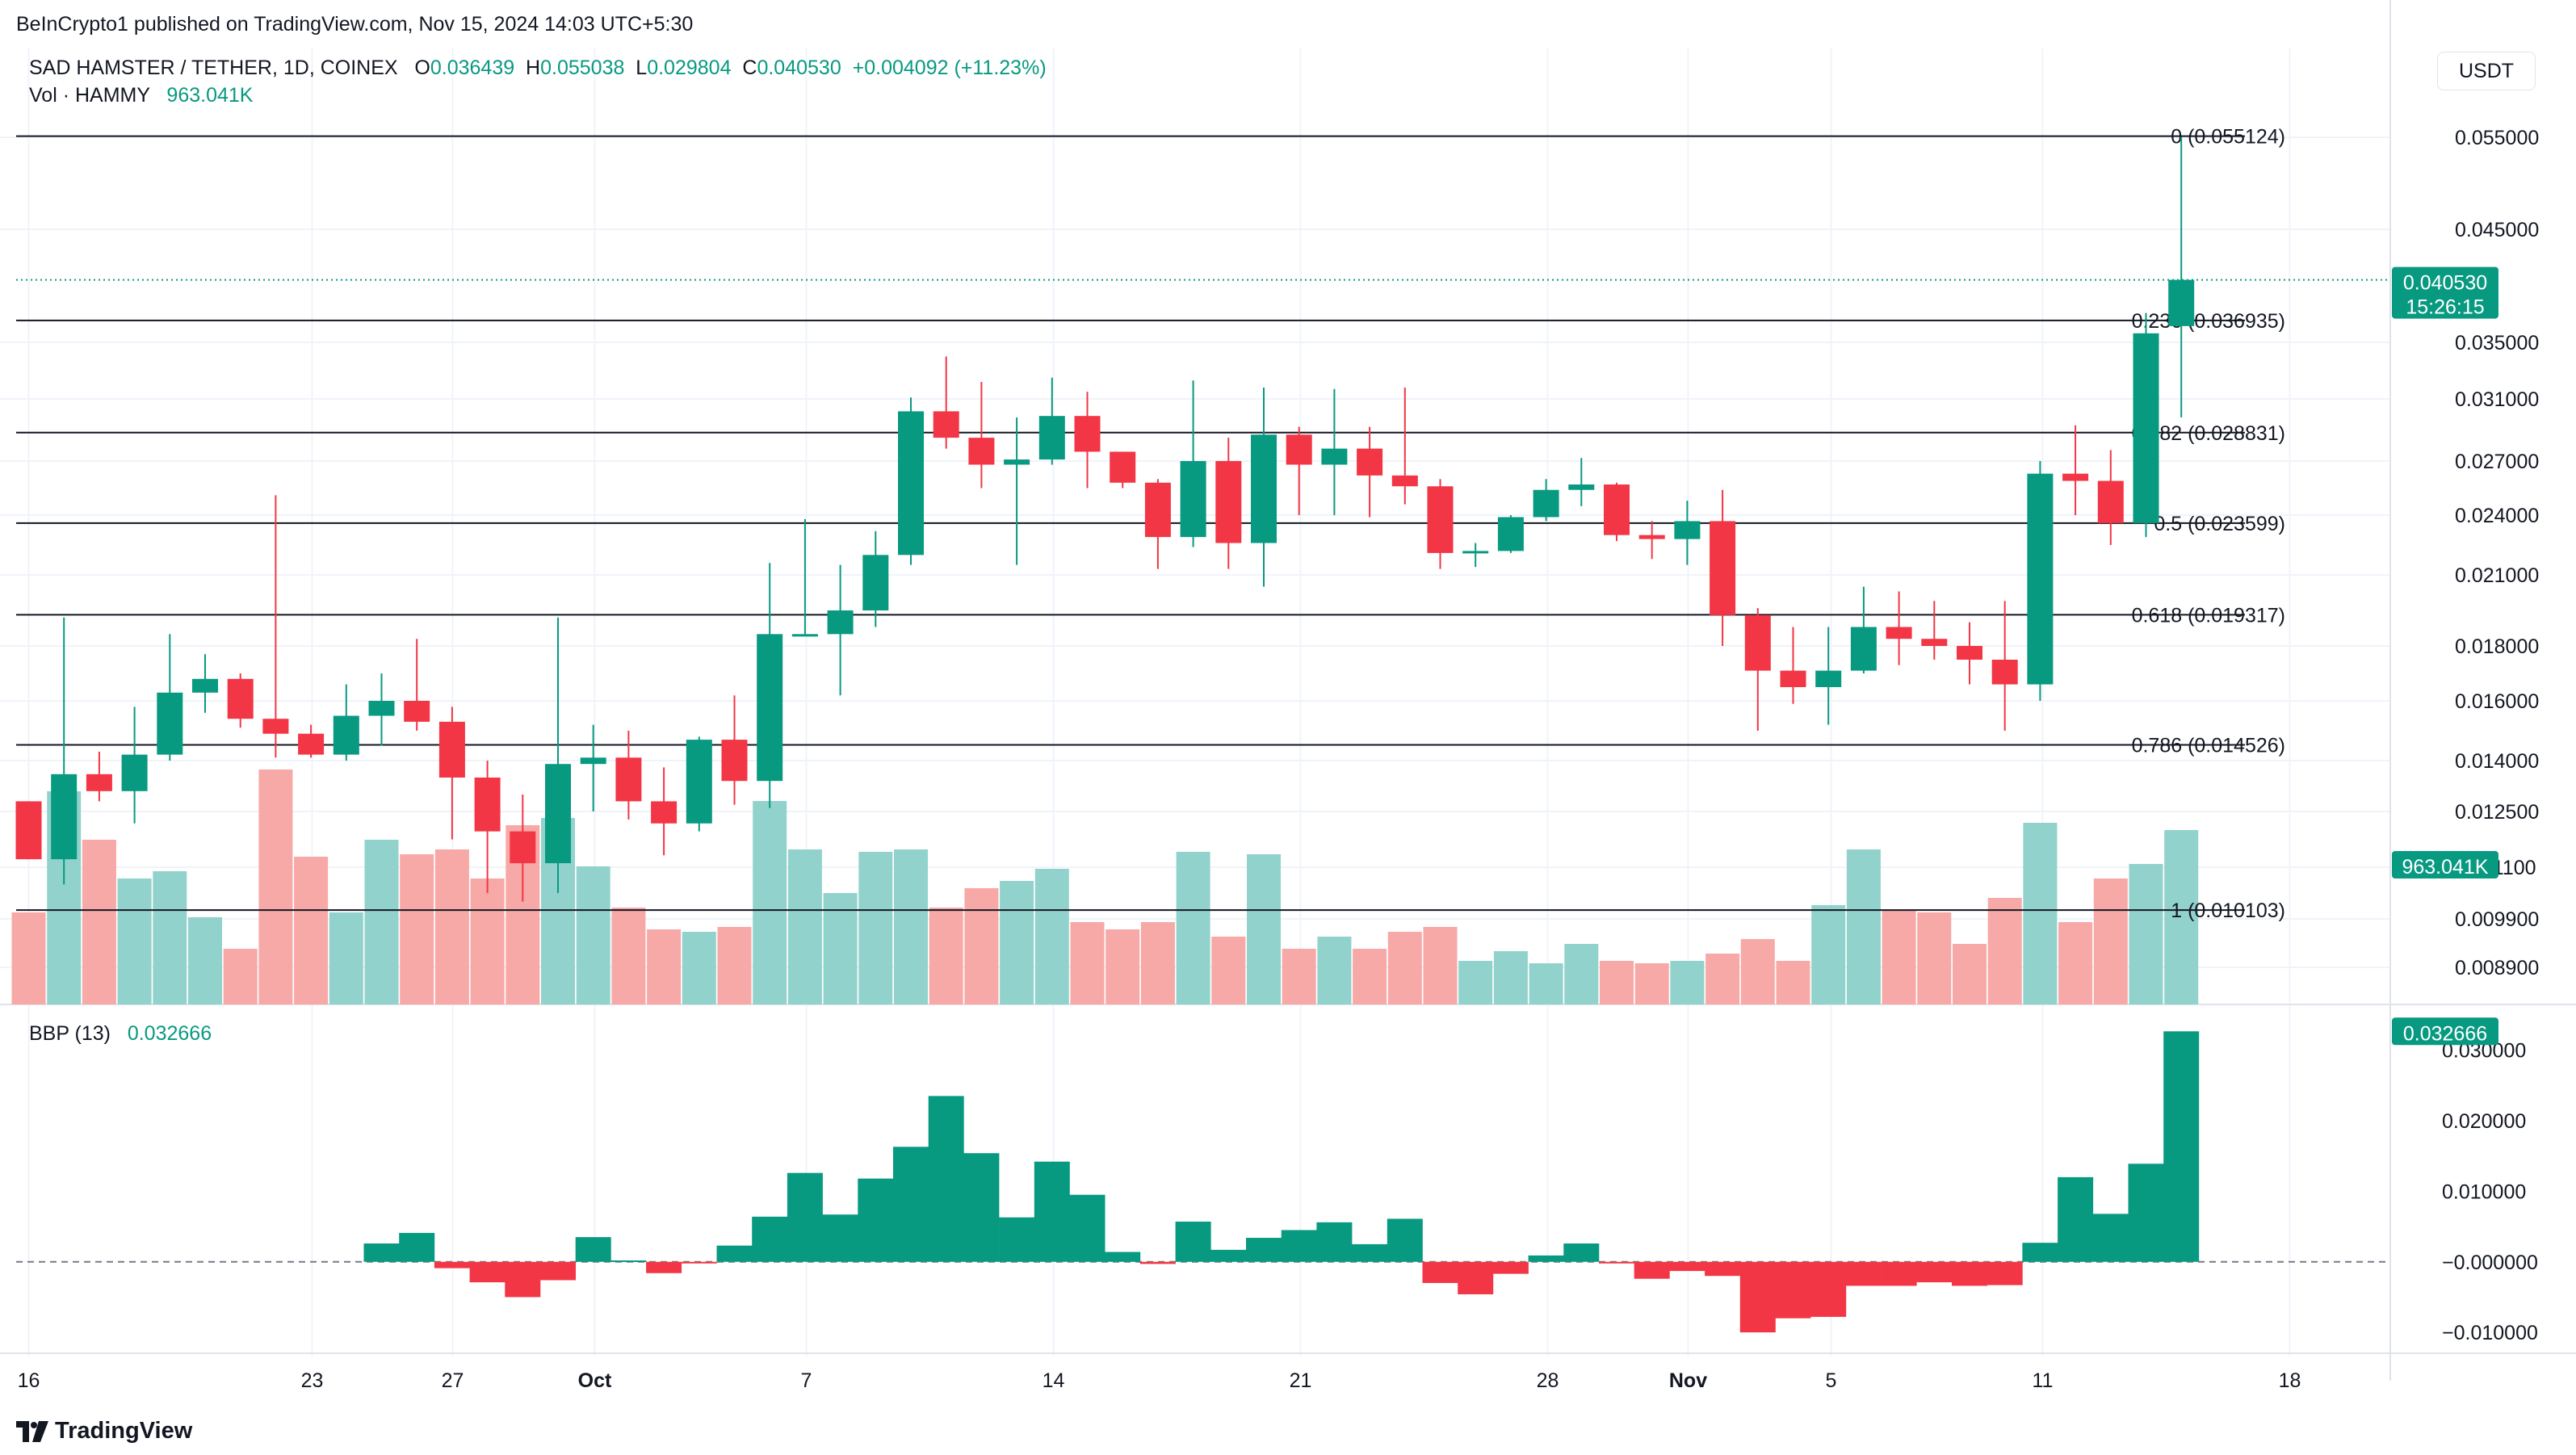 This screenshot has width=2576, height=1455. What do you see at coordinates (1054, 1380) in the screenshot?
I see `time-tick-label: 14` at bounding box center [1054, 1380].